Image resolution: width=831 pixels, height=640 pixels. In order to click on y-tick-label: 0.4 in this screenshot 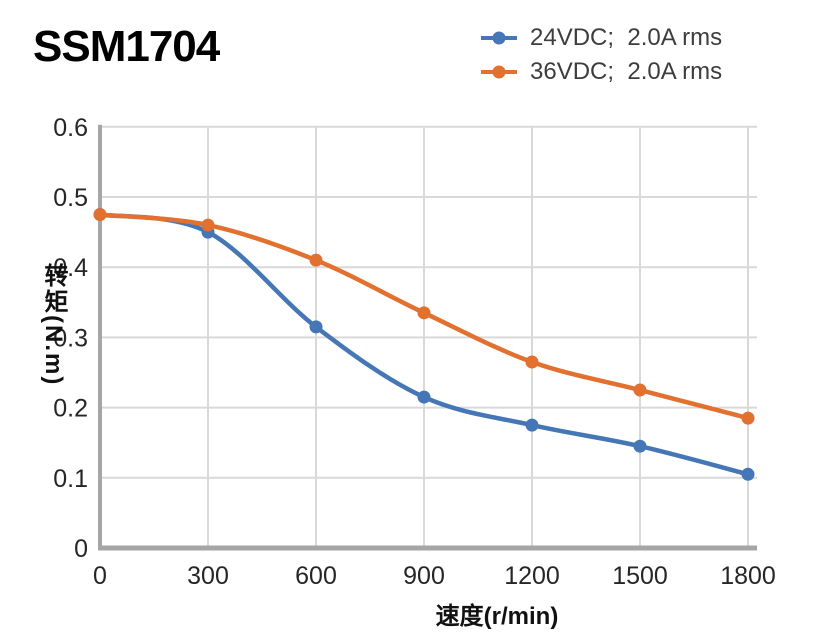, I will do `click(70, 268)`.